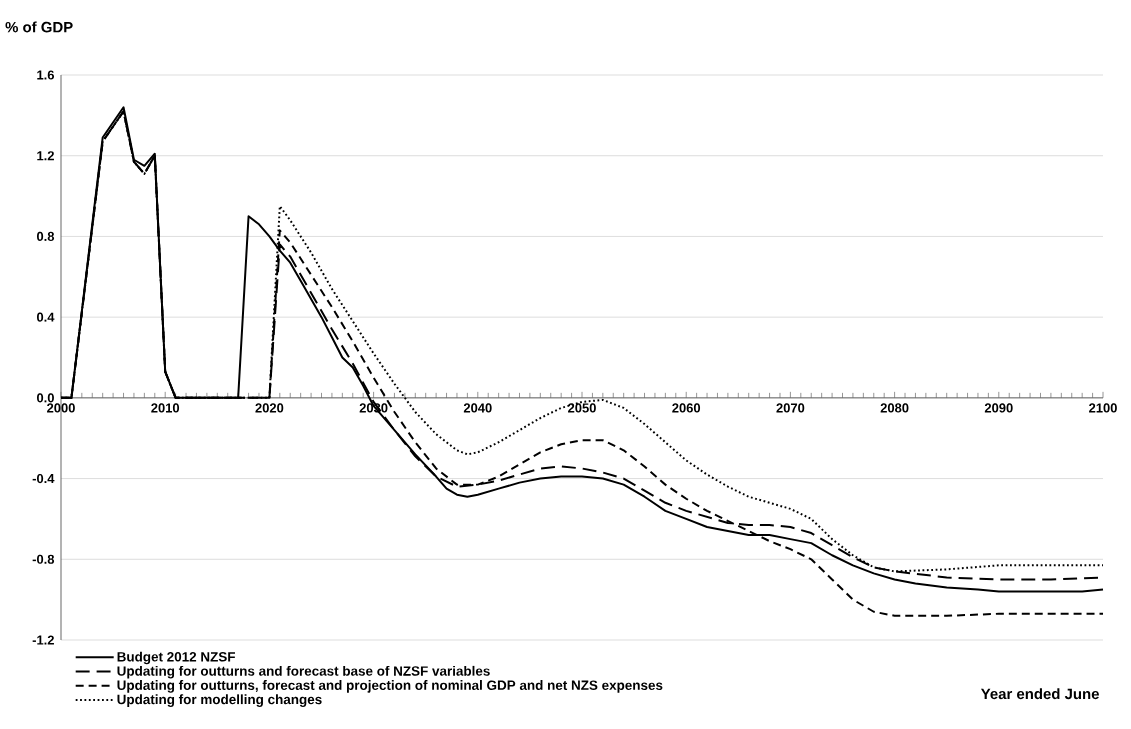 The height and width of the screenshot is (729, 1131). Describe the element at coordinates (61, 408) in the screenshot. I see `x-tick-label: 2000` at that location.